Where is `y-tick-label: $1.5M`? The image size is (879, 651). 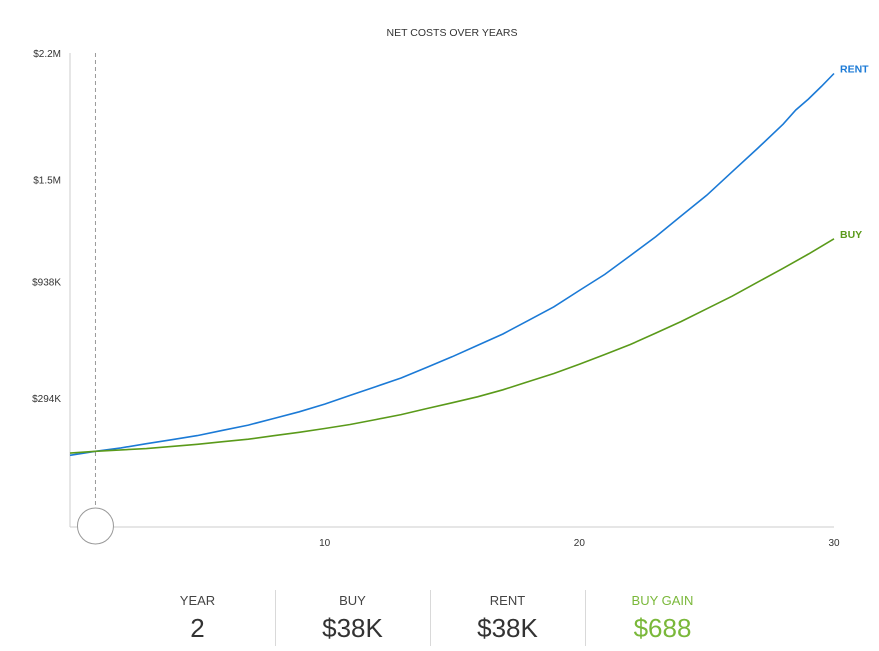 y-tick-label: $1.5M is located at coordinates (47, 181).